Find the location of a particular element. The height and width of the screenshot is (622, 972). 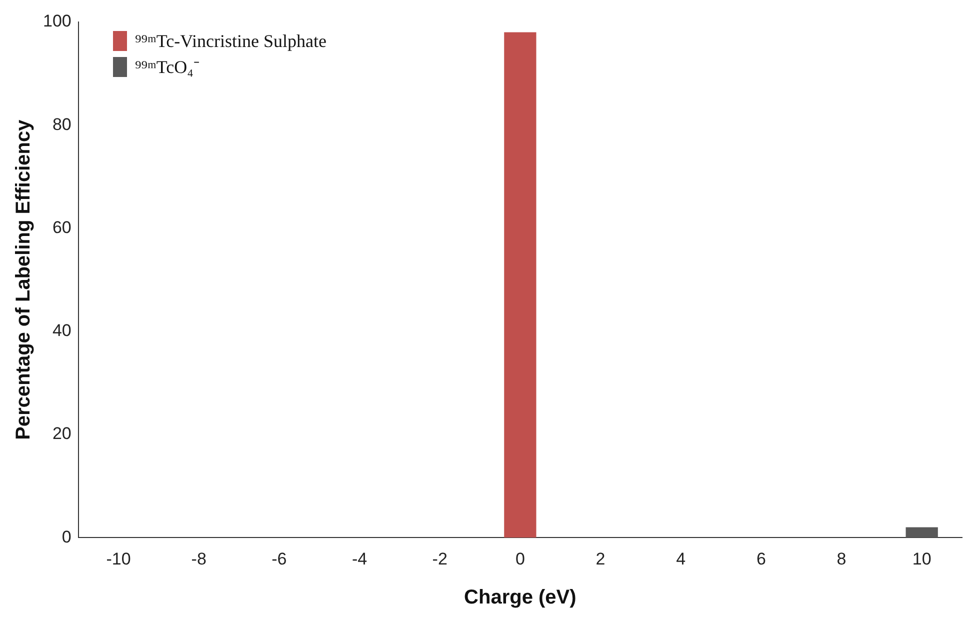

x-tick-label: -4 is located at coordinates (360, 558).